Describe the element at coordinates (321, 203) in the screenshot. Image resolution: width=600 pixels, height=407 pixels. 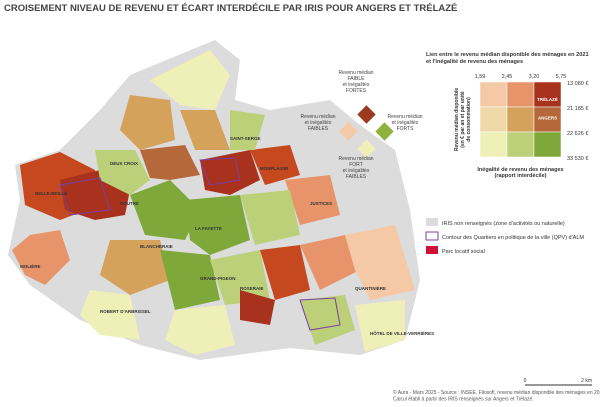
I see `map-label: JUSTICES` at that location.